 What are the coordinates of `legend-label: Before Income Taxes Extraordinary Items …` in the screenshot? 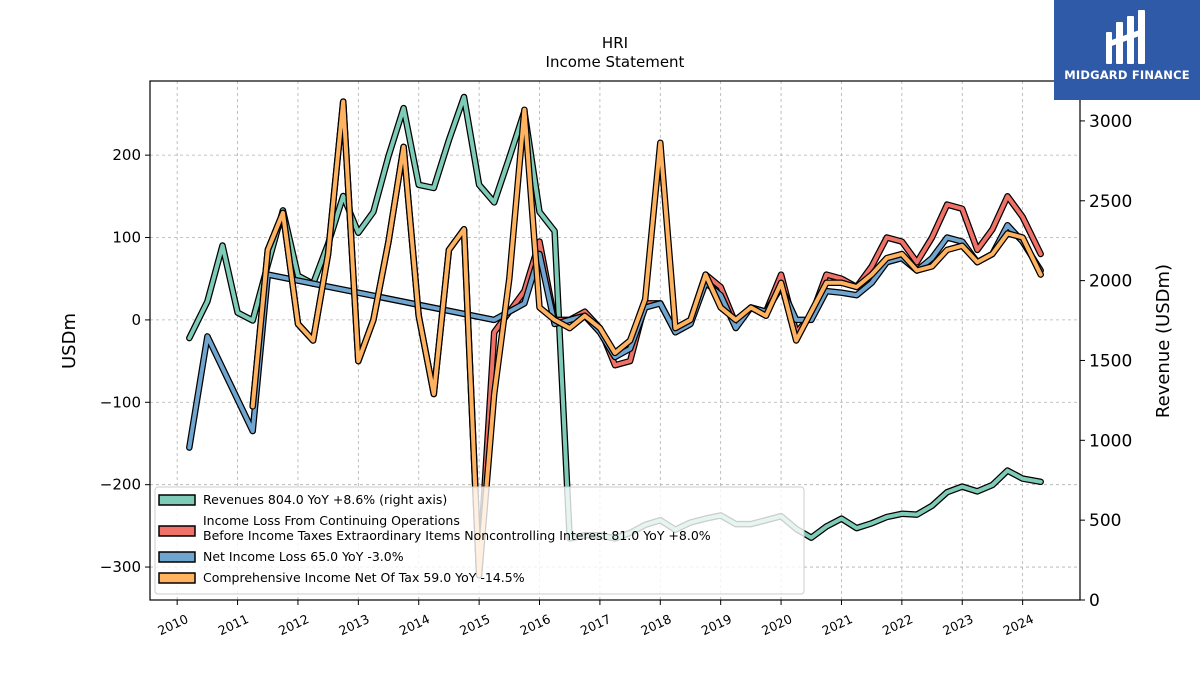 It's located at (457, 535).